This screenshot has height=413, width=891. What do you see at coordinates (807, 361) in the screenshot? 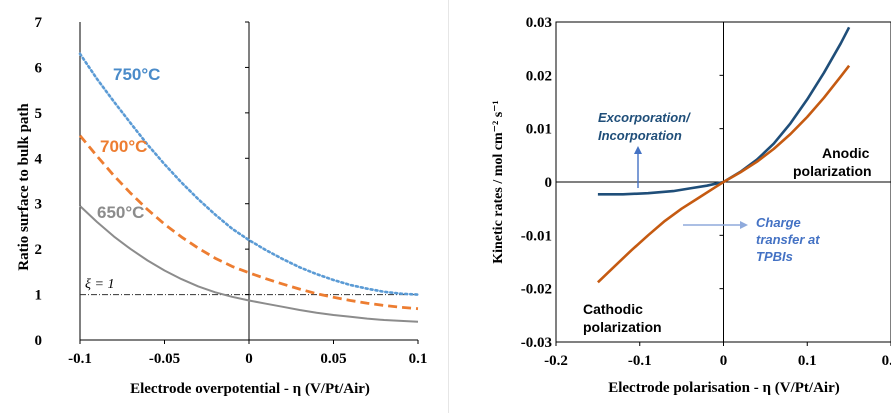
I see `right-x-tick-label: 0.1` at bounding box center [807, 361].